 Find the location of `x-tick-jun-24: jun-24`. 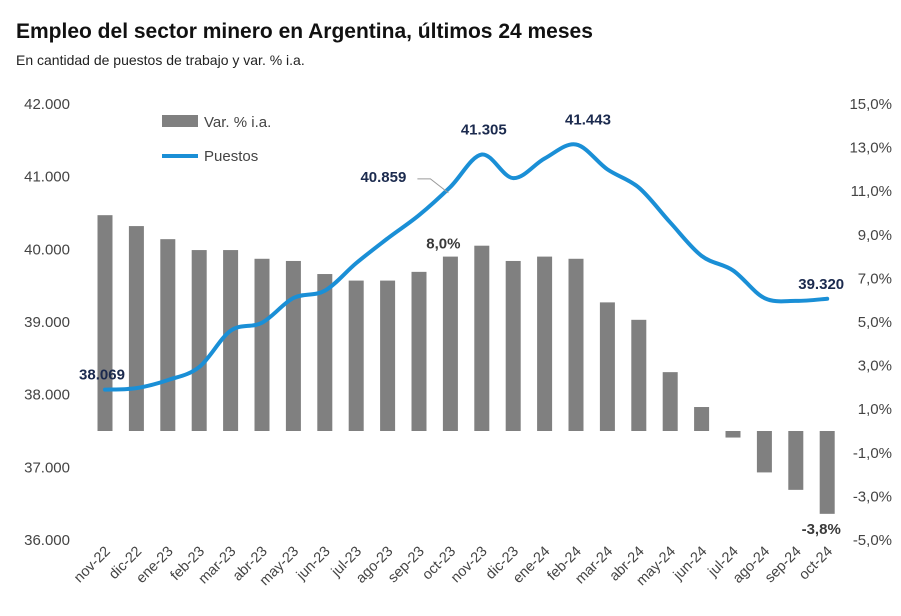

x-tick-jun-24: jun-24 is located at coordinates (690, 564).